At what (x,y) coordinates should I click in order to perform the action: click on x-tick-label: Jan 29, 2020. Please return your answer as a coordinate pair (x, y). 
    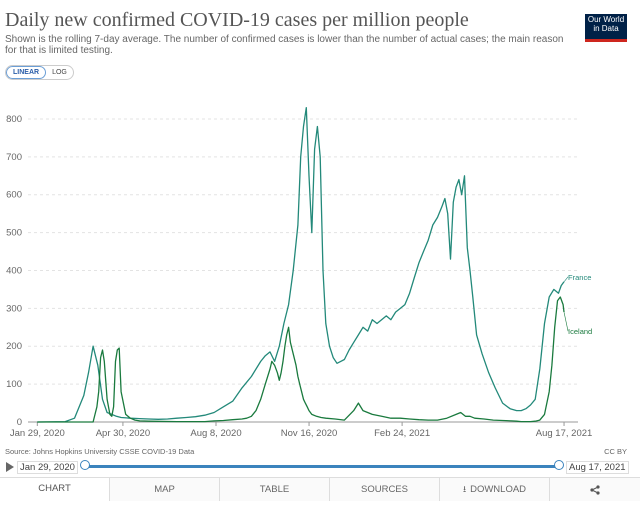
    Looking at the image, I should click on (37, 433).